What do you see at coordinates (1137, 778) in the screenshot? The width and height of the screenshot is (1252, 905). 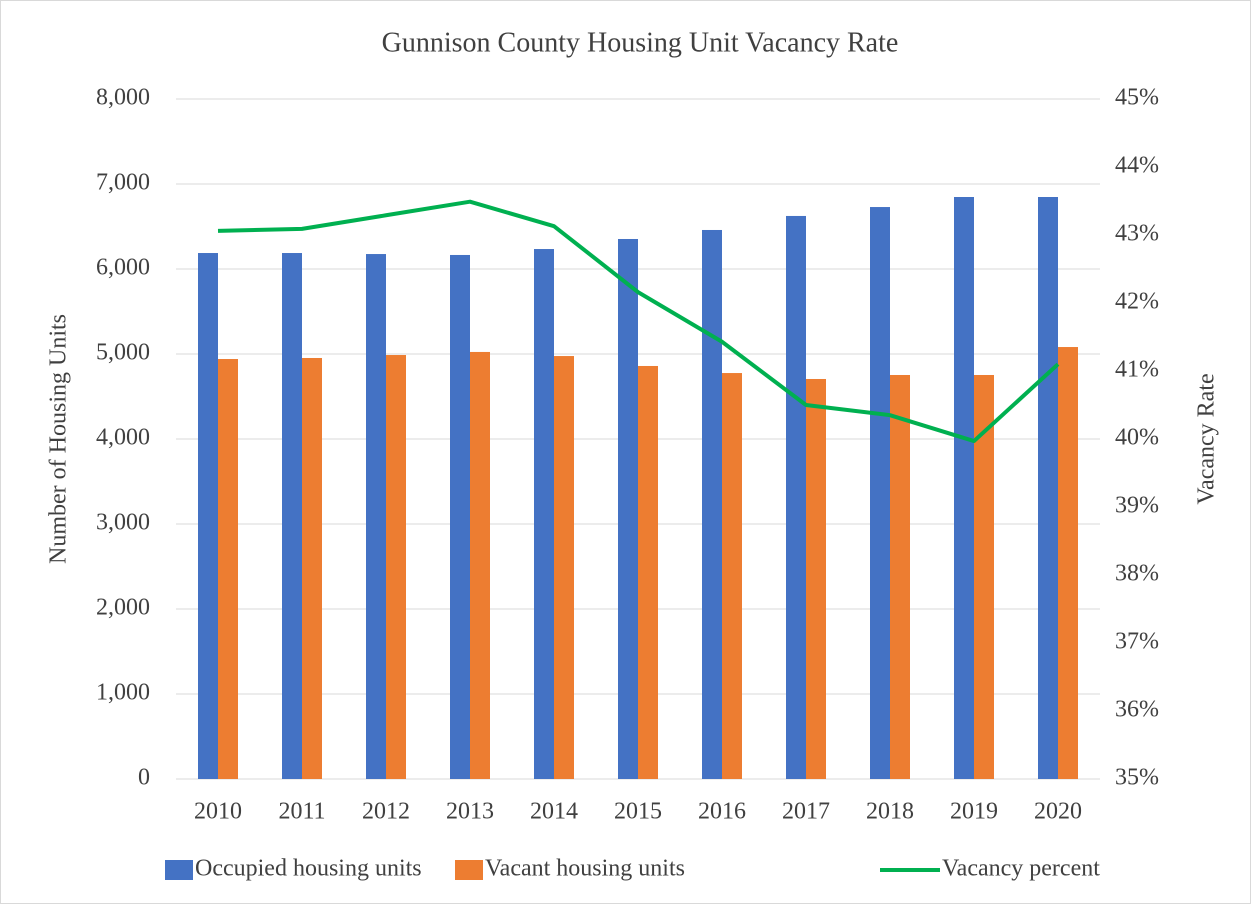 I see `y2-tick-label: 35%` at bounding box center [1137, 778].